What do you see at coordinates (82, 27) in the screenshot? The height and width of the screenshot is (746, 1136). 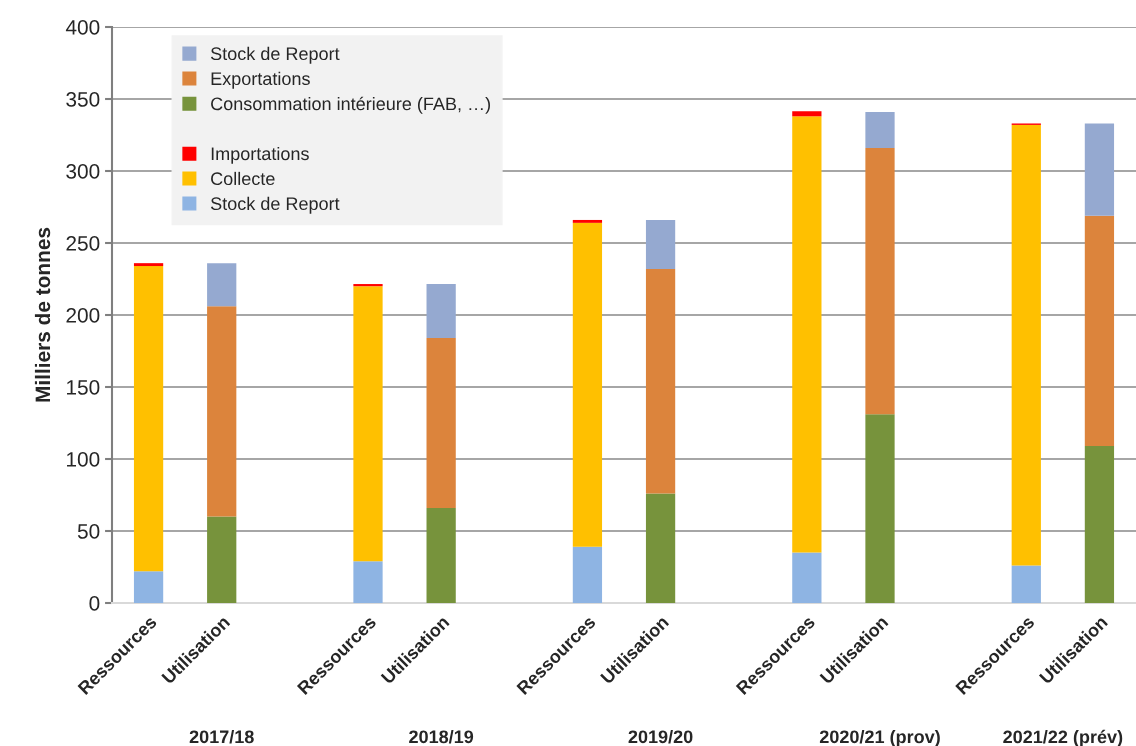 I see `y-tick-label: 400` at bounding box center [82, 27].